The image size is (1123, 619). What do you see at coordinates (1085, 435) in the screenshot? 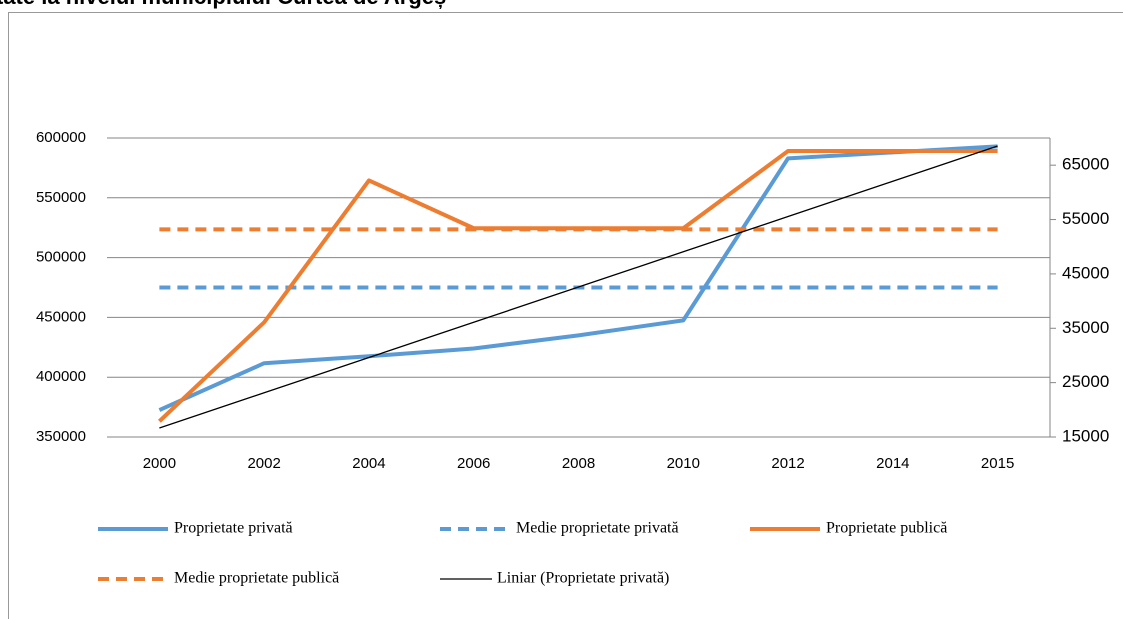
I see `y2-tick-label: 15000` at bounding box center [1085, 435].